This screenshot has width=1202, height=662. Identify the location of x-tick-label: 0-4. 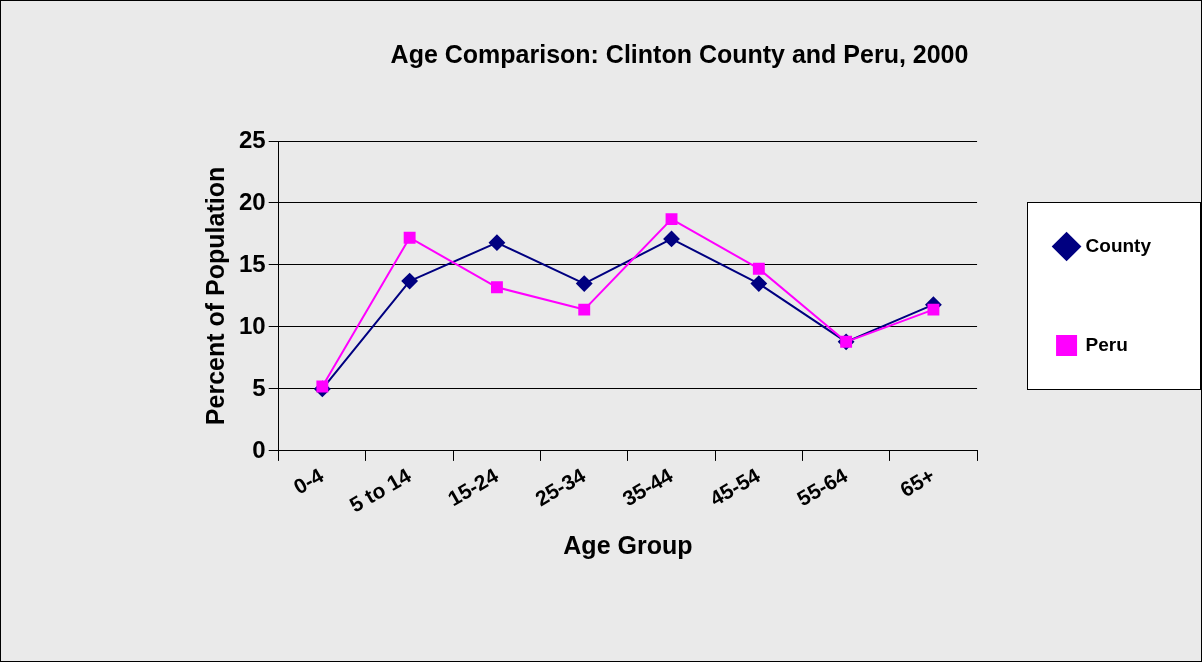
(308, 481).